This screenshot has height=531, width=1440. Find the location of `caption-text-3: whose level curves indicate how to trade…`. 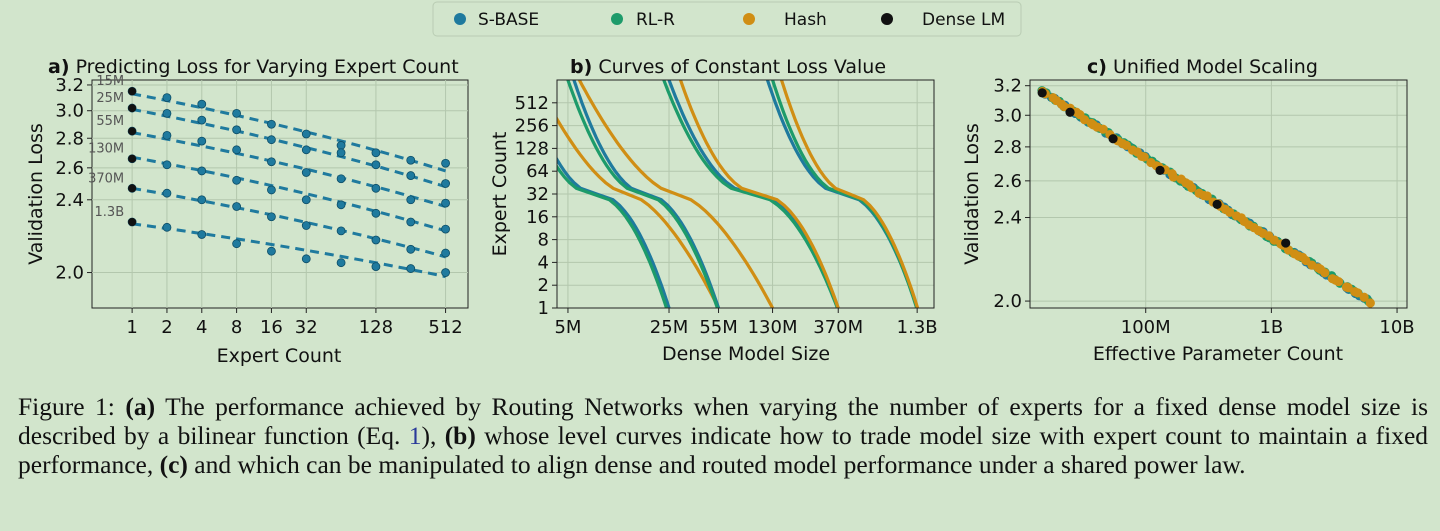

caption-text-3: whose level curves indicate how to trade… is located at coordinates (723, 450).